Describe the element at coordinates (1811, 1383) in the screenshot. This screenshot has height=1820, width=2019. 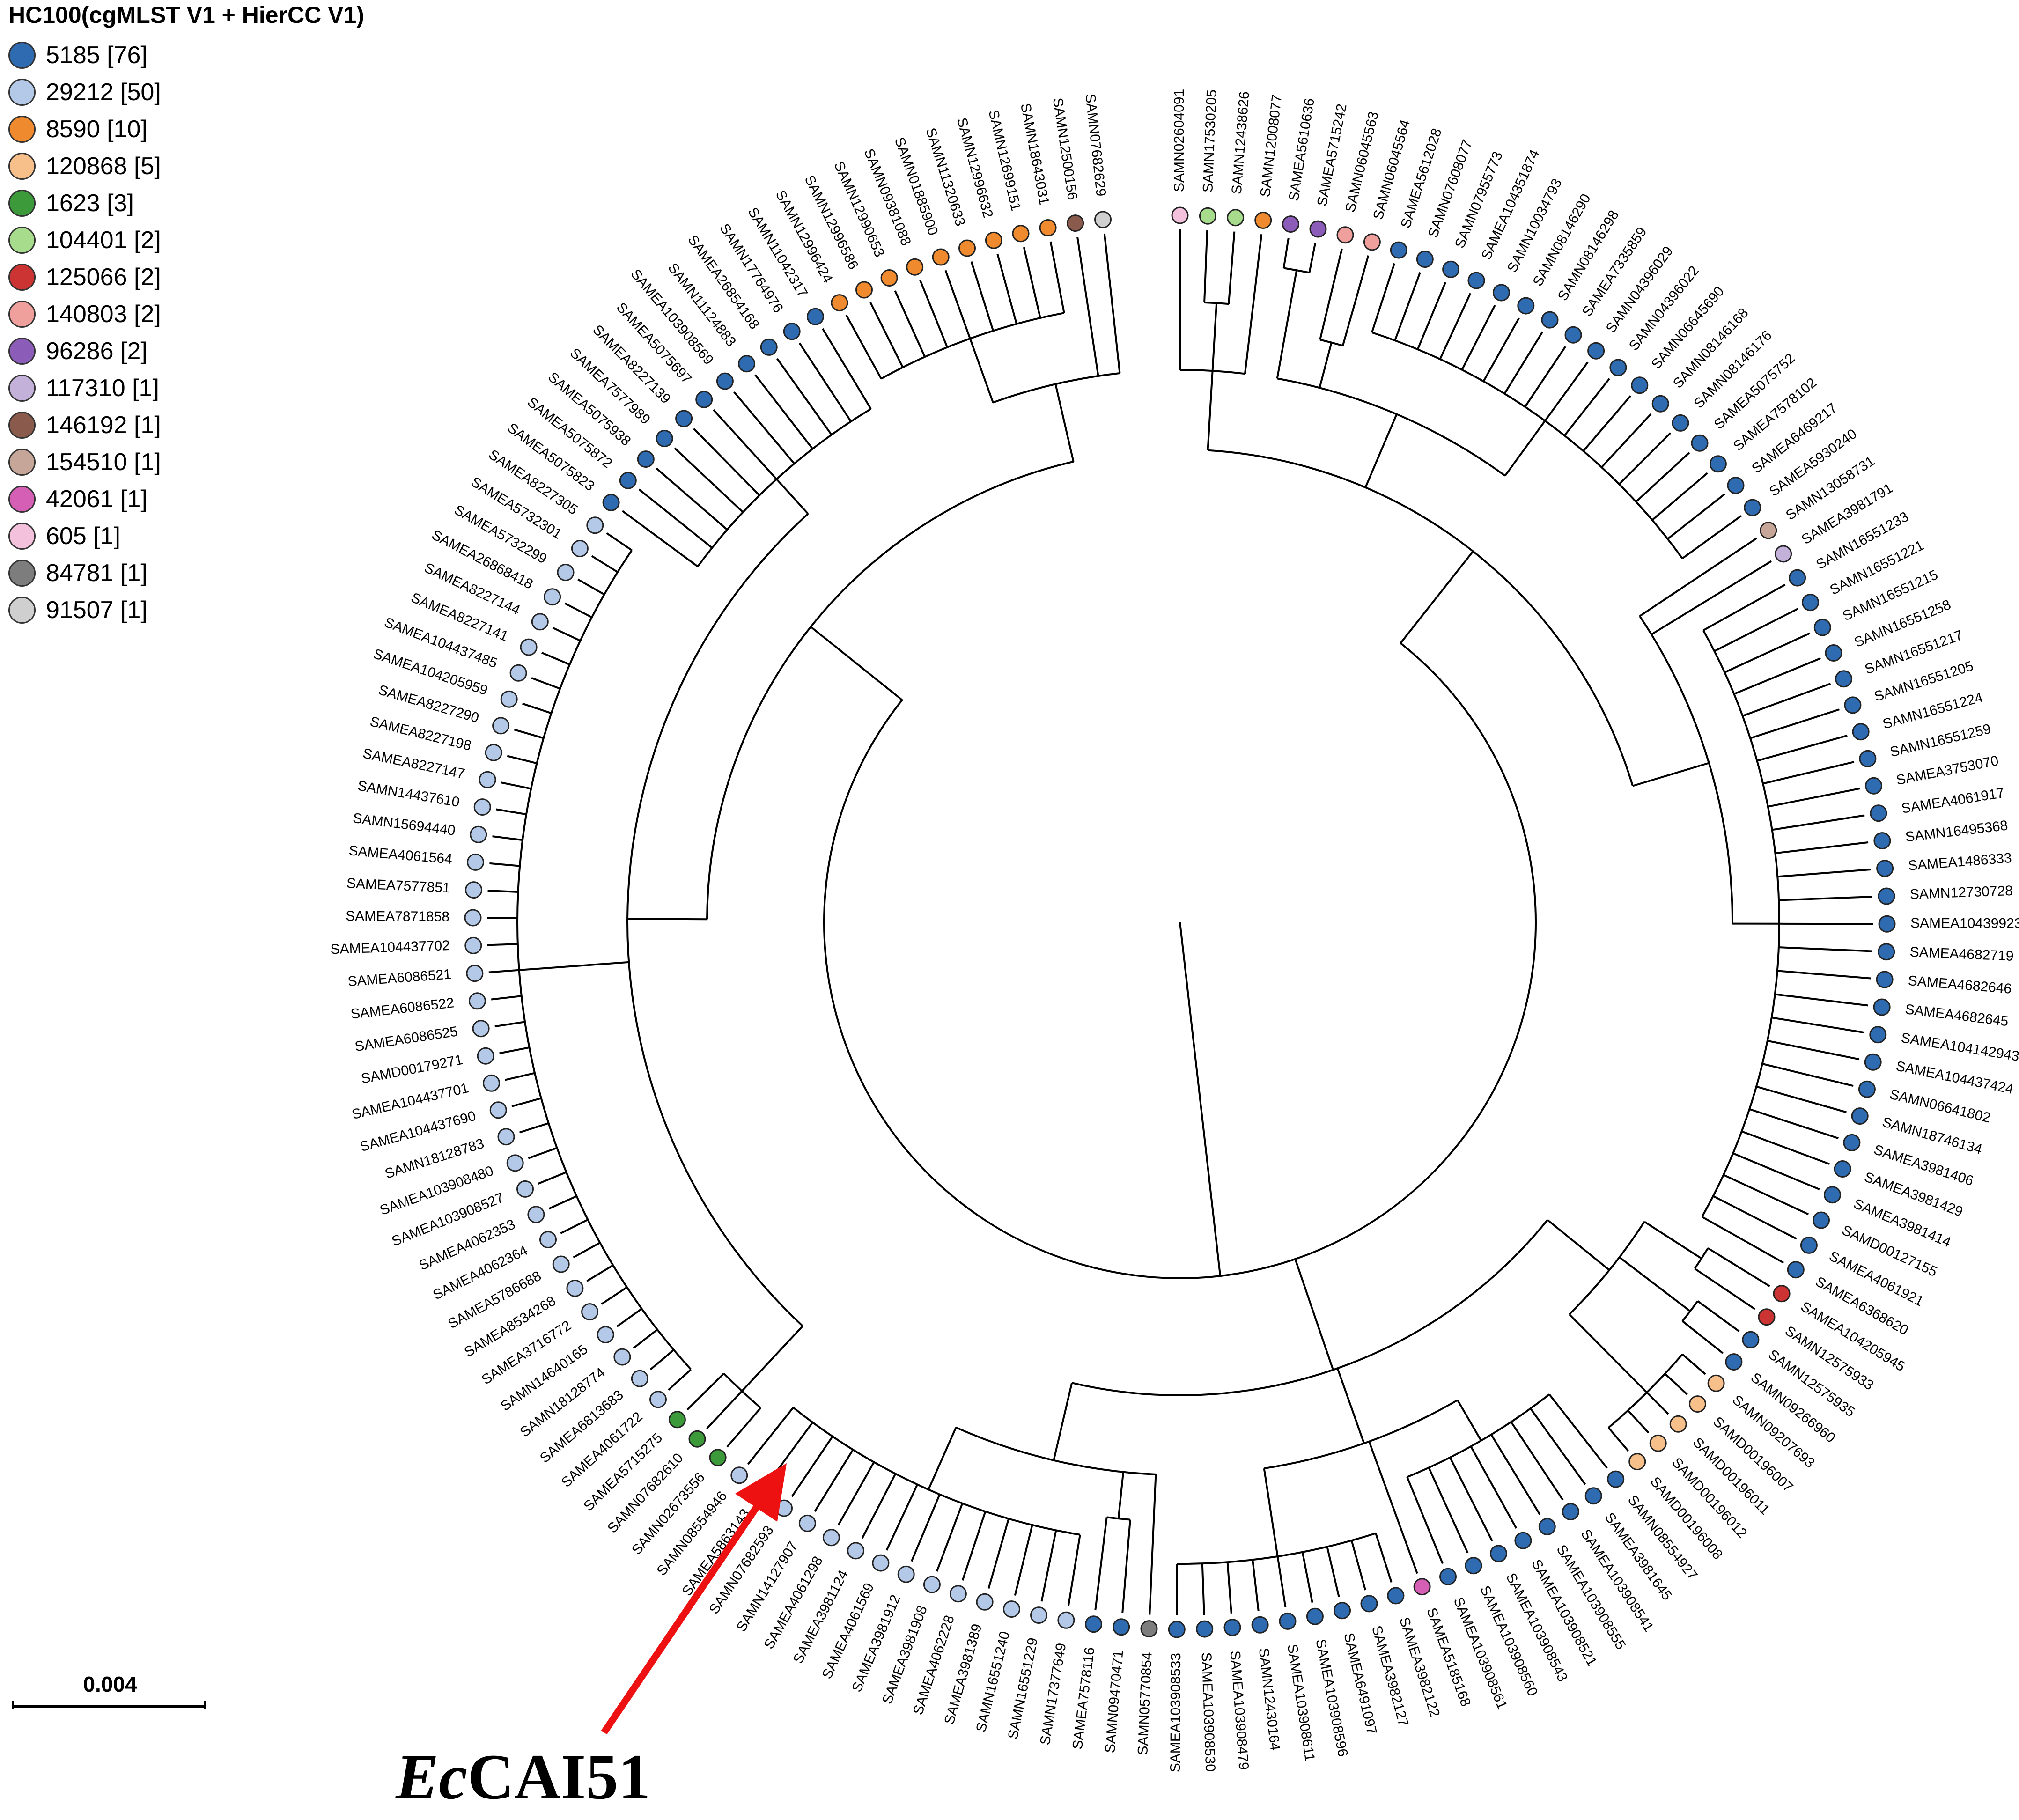
I see `leaf-label: SAMN12575935` at that location.